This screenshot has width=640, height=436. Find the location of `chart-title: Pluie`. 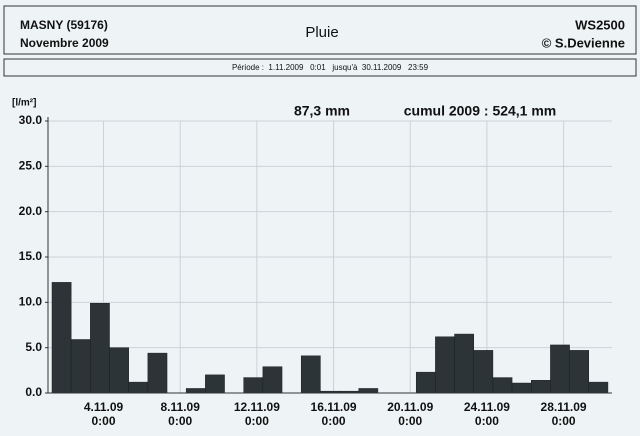

chart-title: Pluie is located at coordinates (321, 32).